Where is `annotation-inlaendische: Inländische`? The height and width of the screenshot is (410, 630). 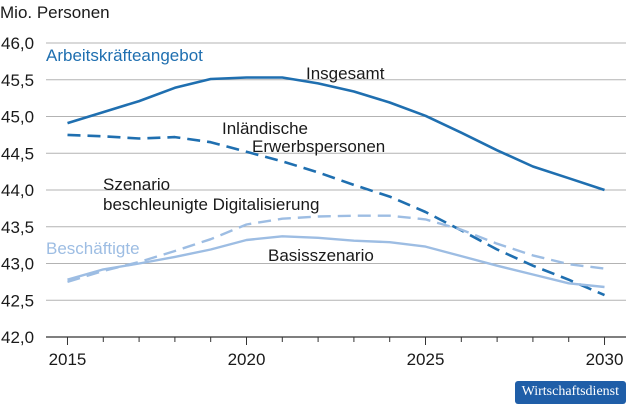
annotation-inlaendische: Inländische is located at coordinates (265, 128).